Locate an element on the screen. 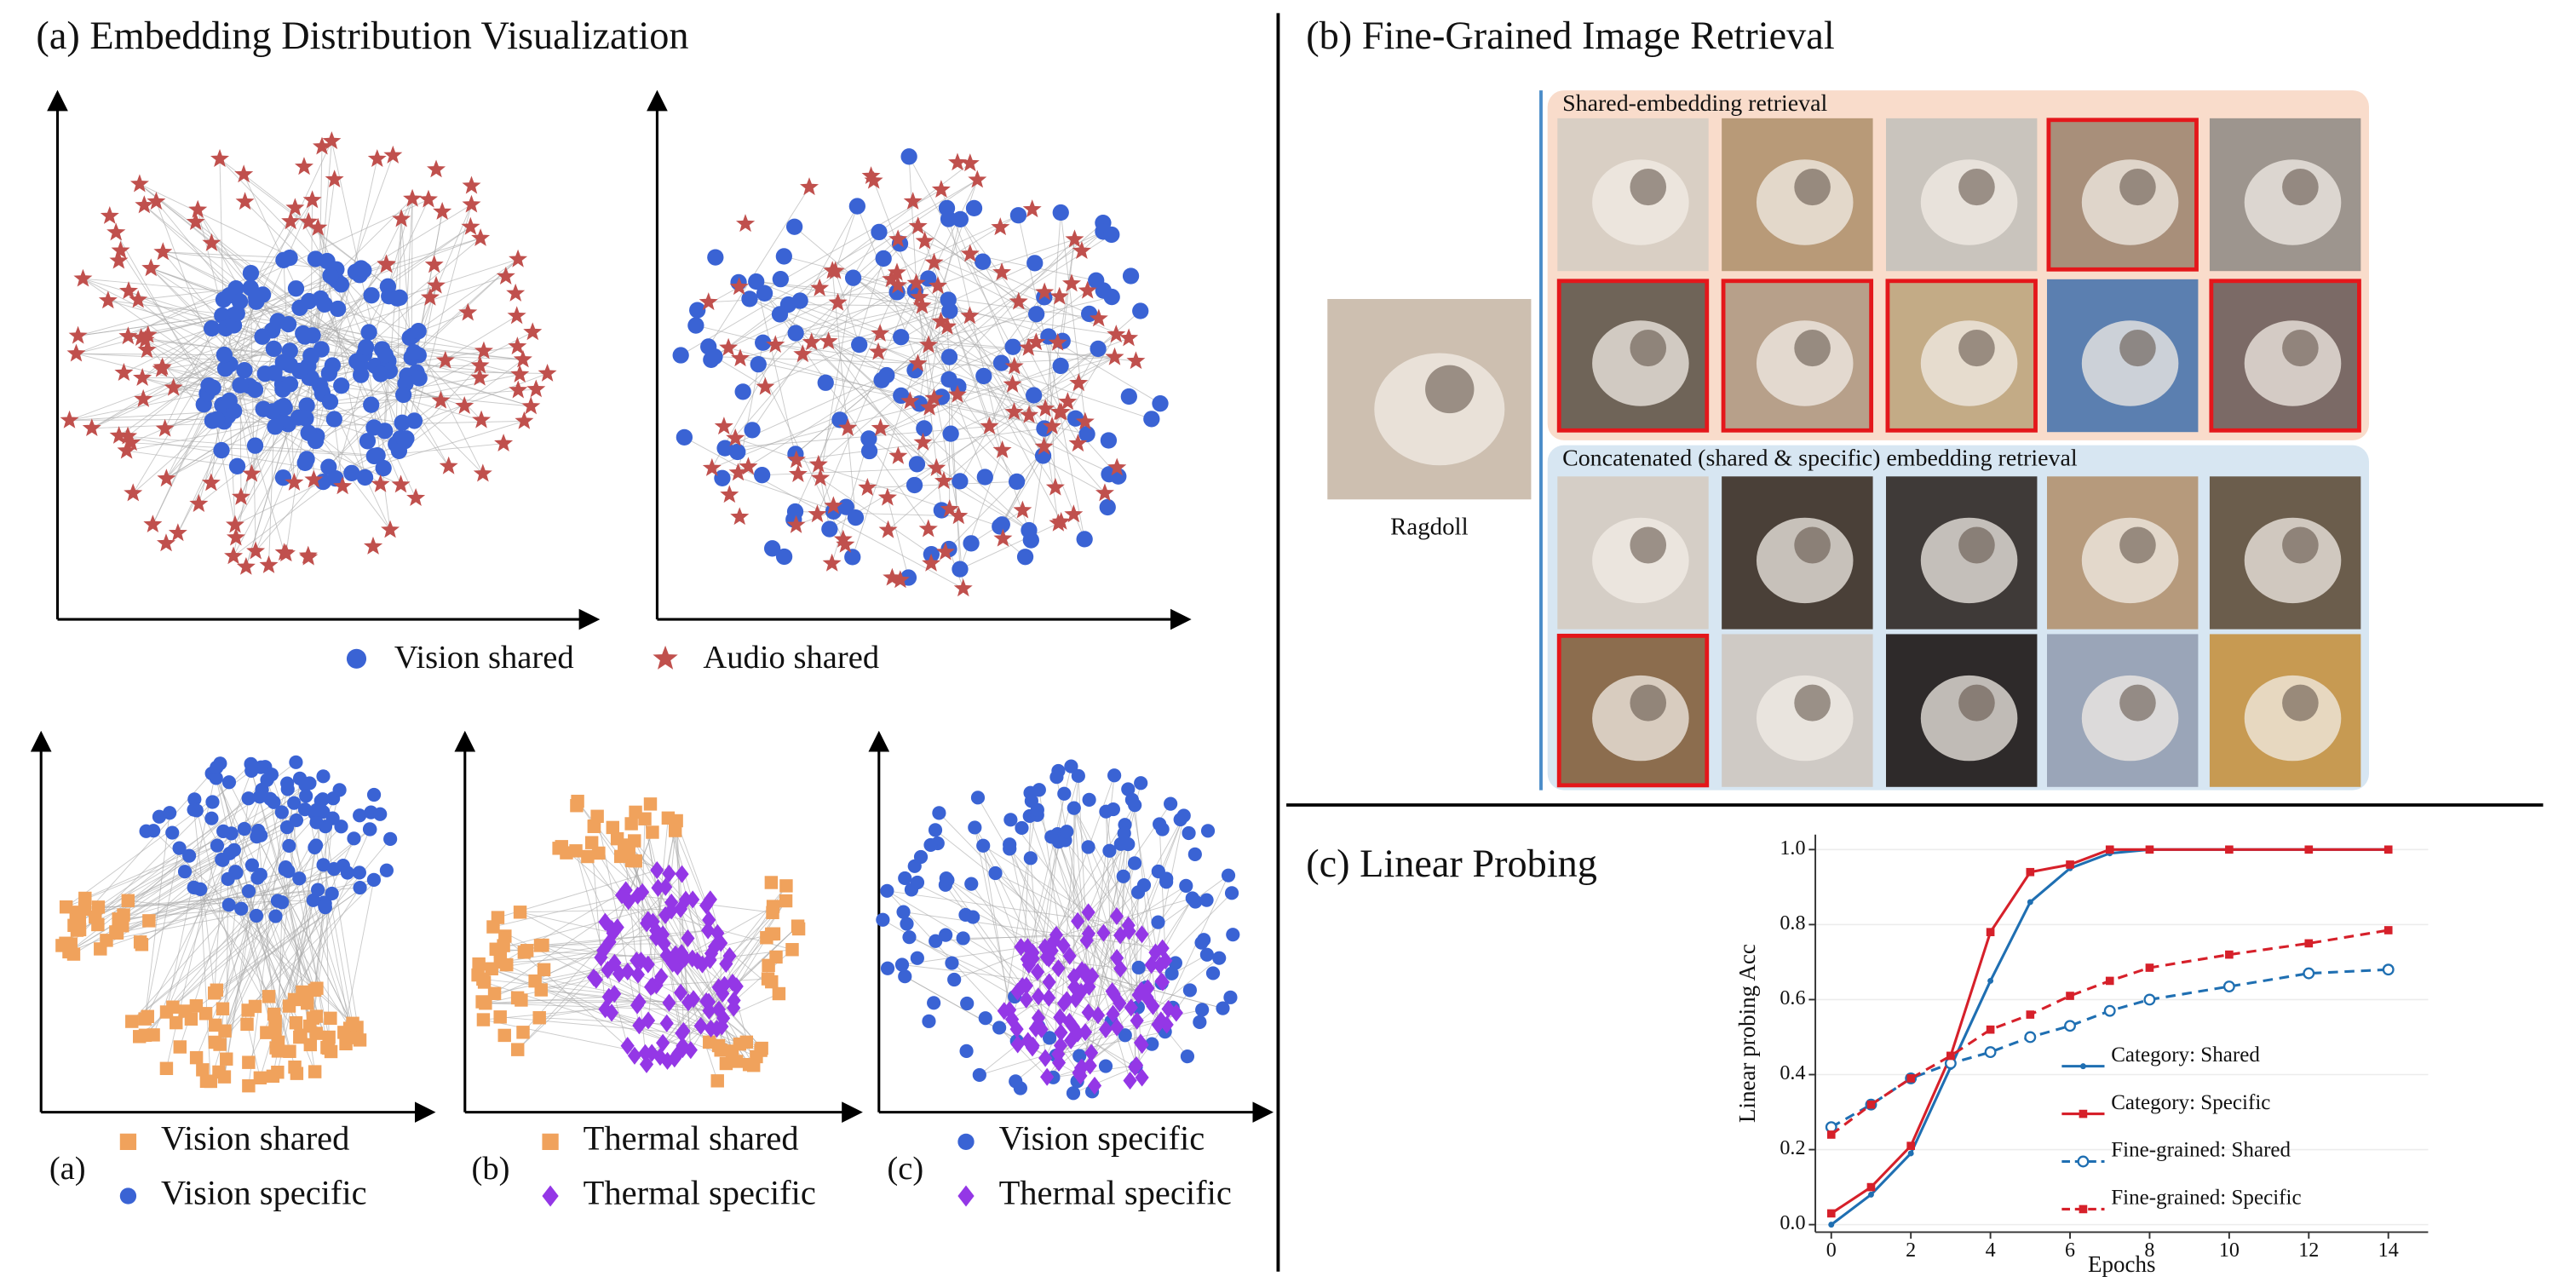 This screenshot has width=2576, height=1288. x-tick-label: 2 is located at coordinates (1911, 1250).